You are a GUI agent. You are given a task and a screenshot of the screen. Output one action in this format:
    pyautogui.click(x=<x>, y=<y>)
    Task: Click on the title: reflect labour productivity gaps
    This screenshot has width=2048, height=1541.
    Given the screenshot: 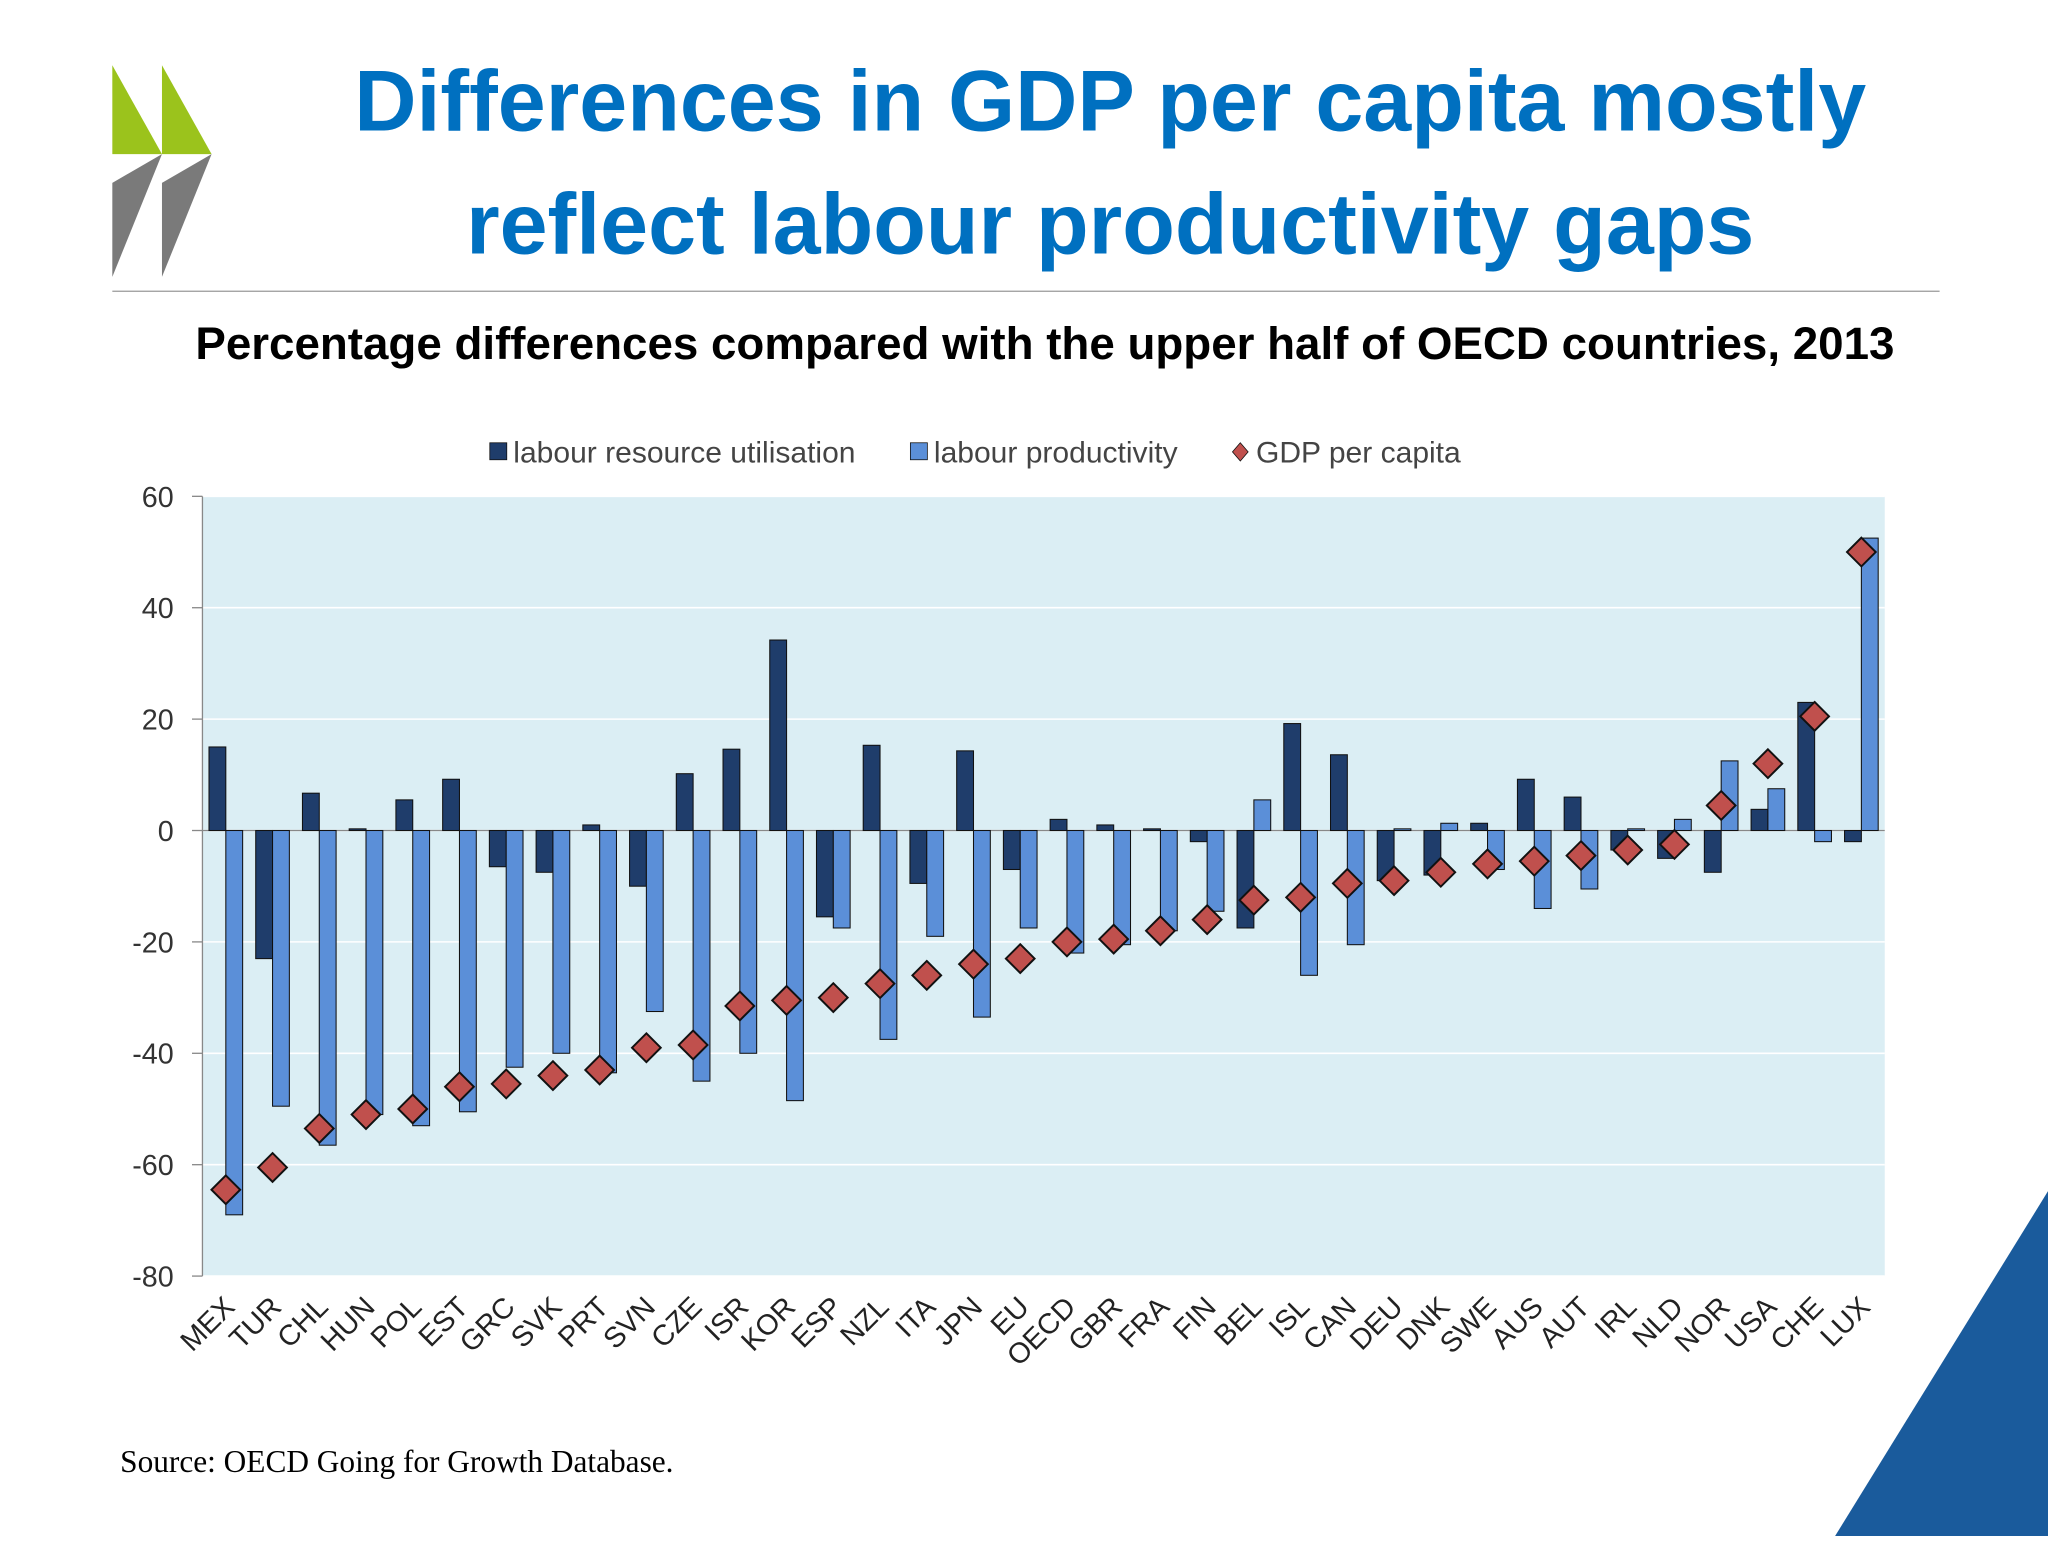 What is the action you would take?
    pyautogui.click(x=1110, y=224)
    